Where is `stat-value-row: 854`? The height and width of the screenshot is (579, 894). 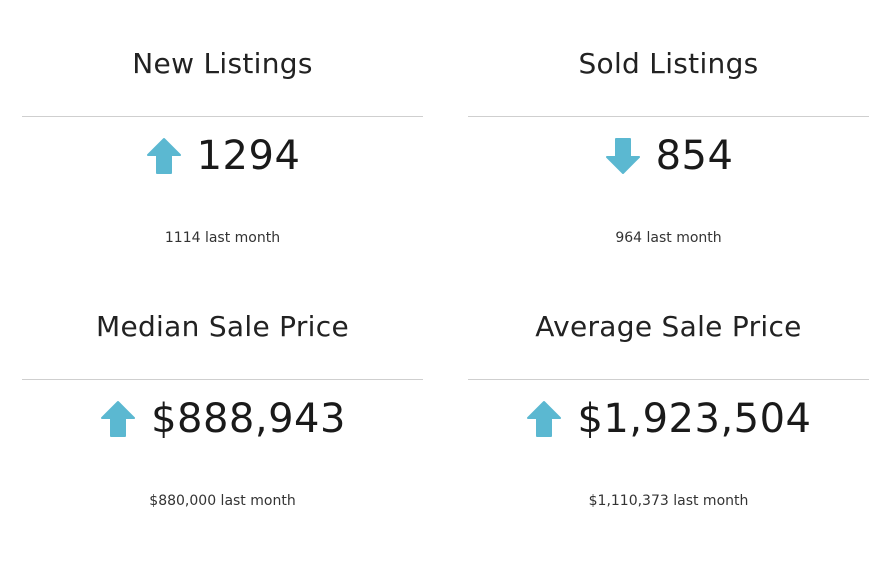 stat-value-row: 854 is located at coordinates (668, 156).